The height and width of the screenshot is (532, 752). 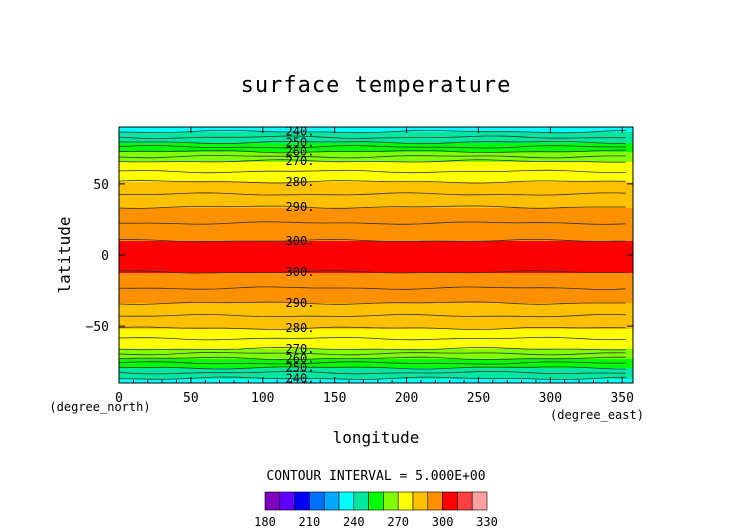 What do you see at coordinates (300, 378) in the screenshot?
I see `contour-label: 240.` at bounding box center [300, 378].